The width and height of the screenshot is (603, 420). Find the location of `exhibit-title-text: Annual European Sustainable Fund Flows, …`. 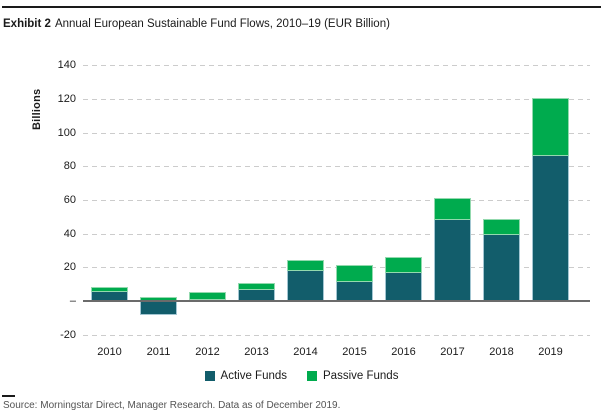

exhibit-title-text: Annual European Sustainable Fund Flows, … is located at coordinates (222, 24).